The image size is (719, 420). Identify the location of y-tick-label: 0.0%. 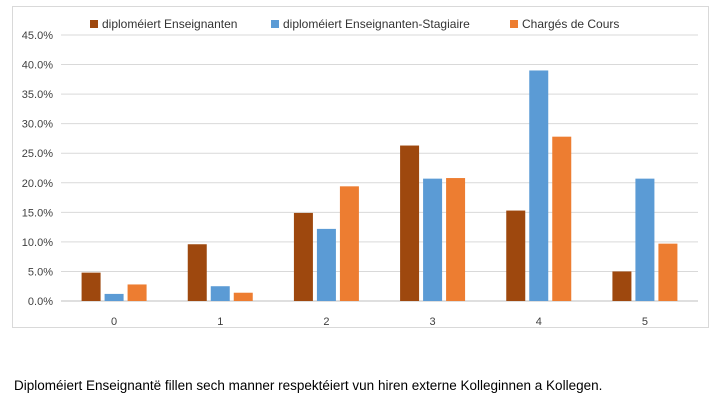
(40, 302).